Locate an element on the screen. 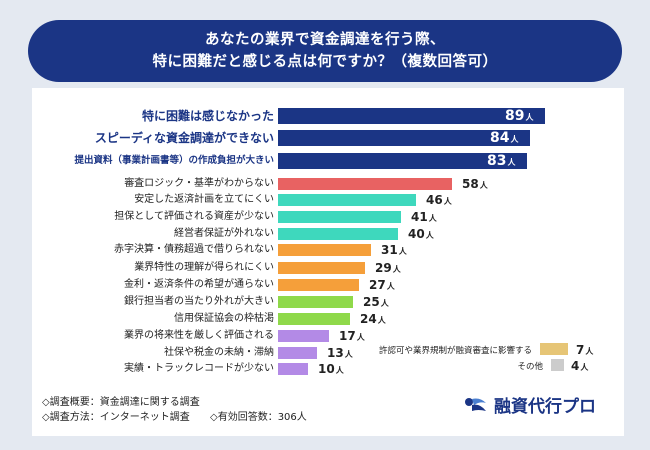  value-label: 4人 is located at coordinates (580, 366).